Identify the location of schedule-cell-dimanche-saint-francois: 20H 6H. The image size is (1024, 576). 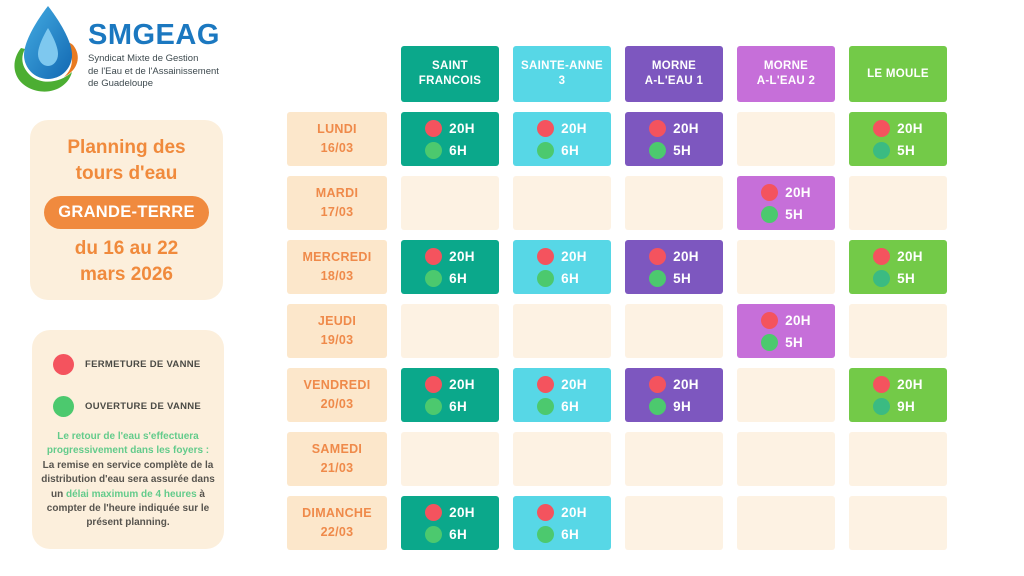
(450, 523).